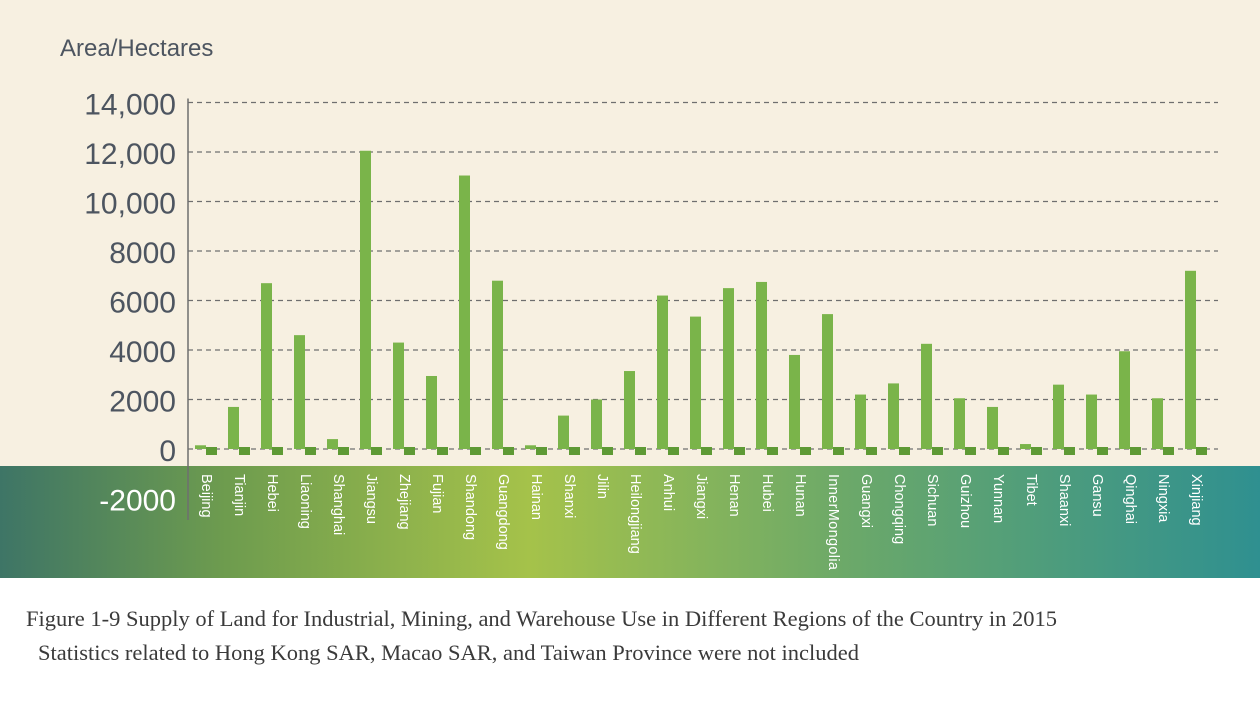  Describe the element at coordinates (200, 447) in the screenshot. I see `bar-beijing` at that location.